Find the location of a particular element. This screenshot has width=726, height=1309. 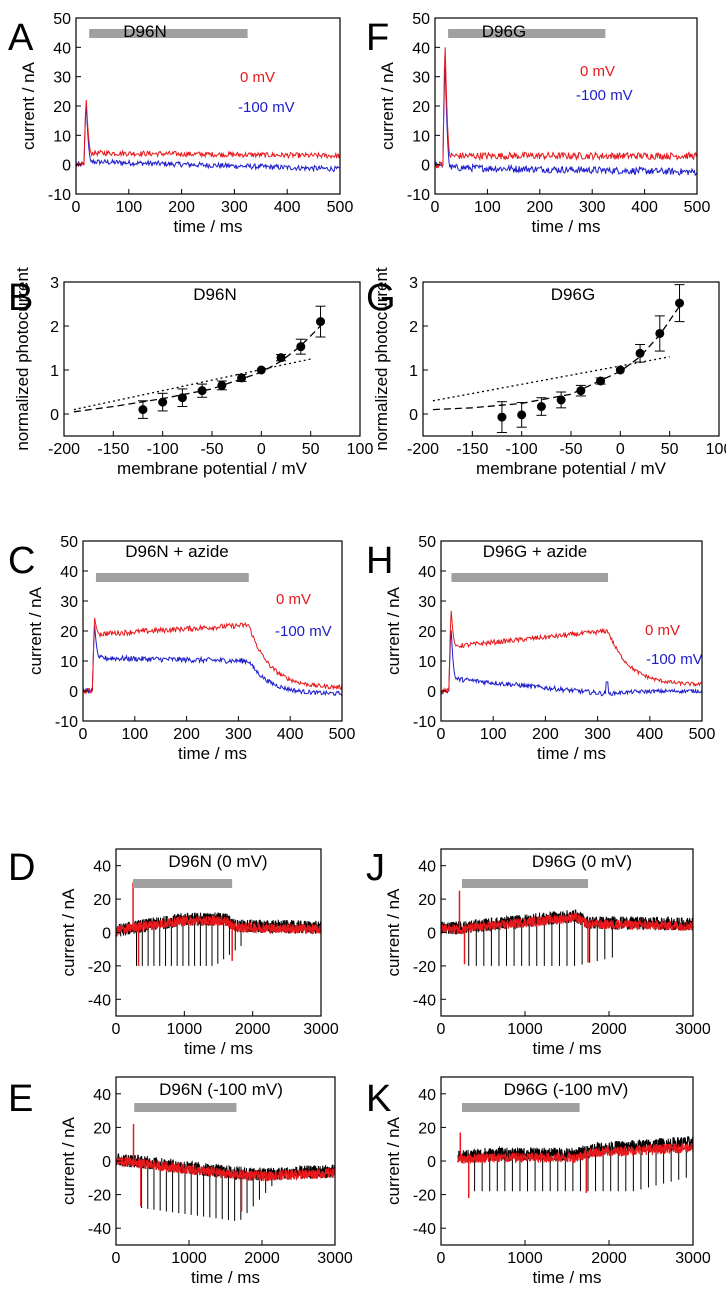

series-line-blue is located at coordinates (212, 661).